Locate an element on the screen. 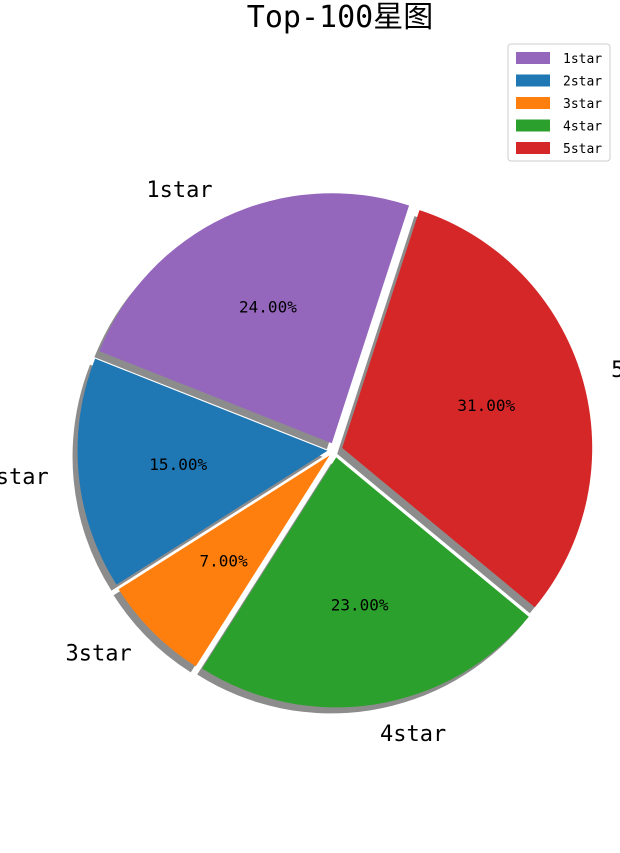 The height and width of the screenshot is (853, 620). legend: 1star 2star 3star 4star 5star is located at coordinates (559, 102).